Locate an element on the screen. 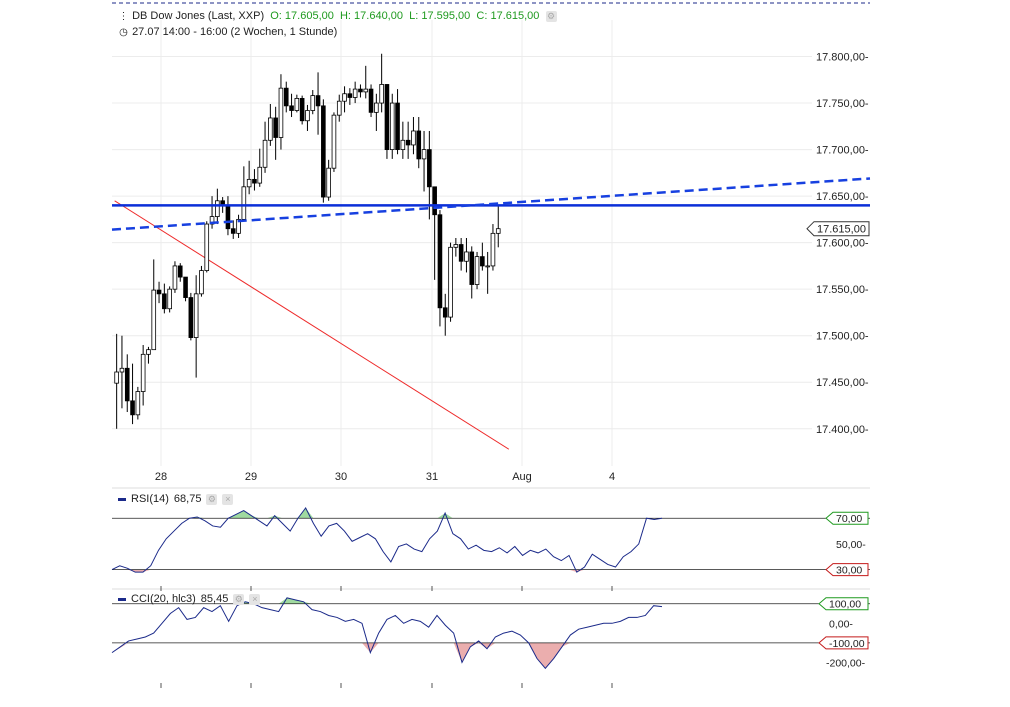  cci-line is located at coordinates (387, 633).